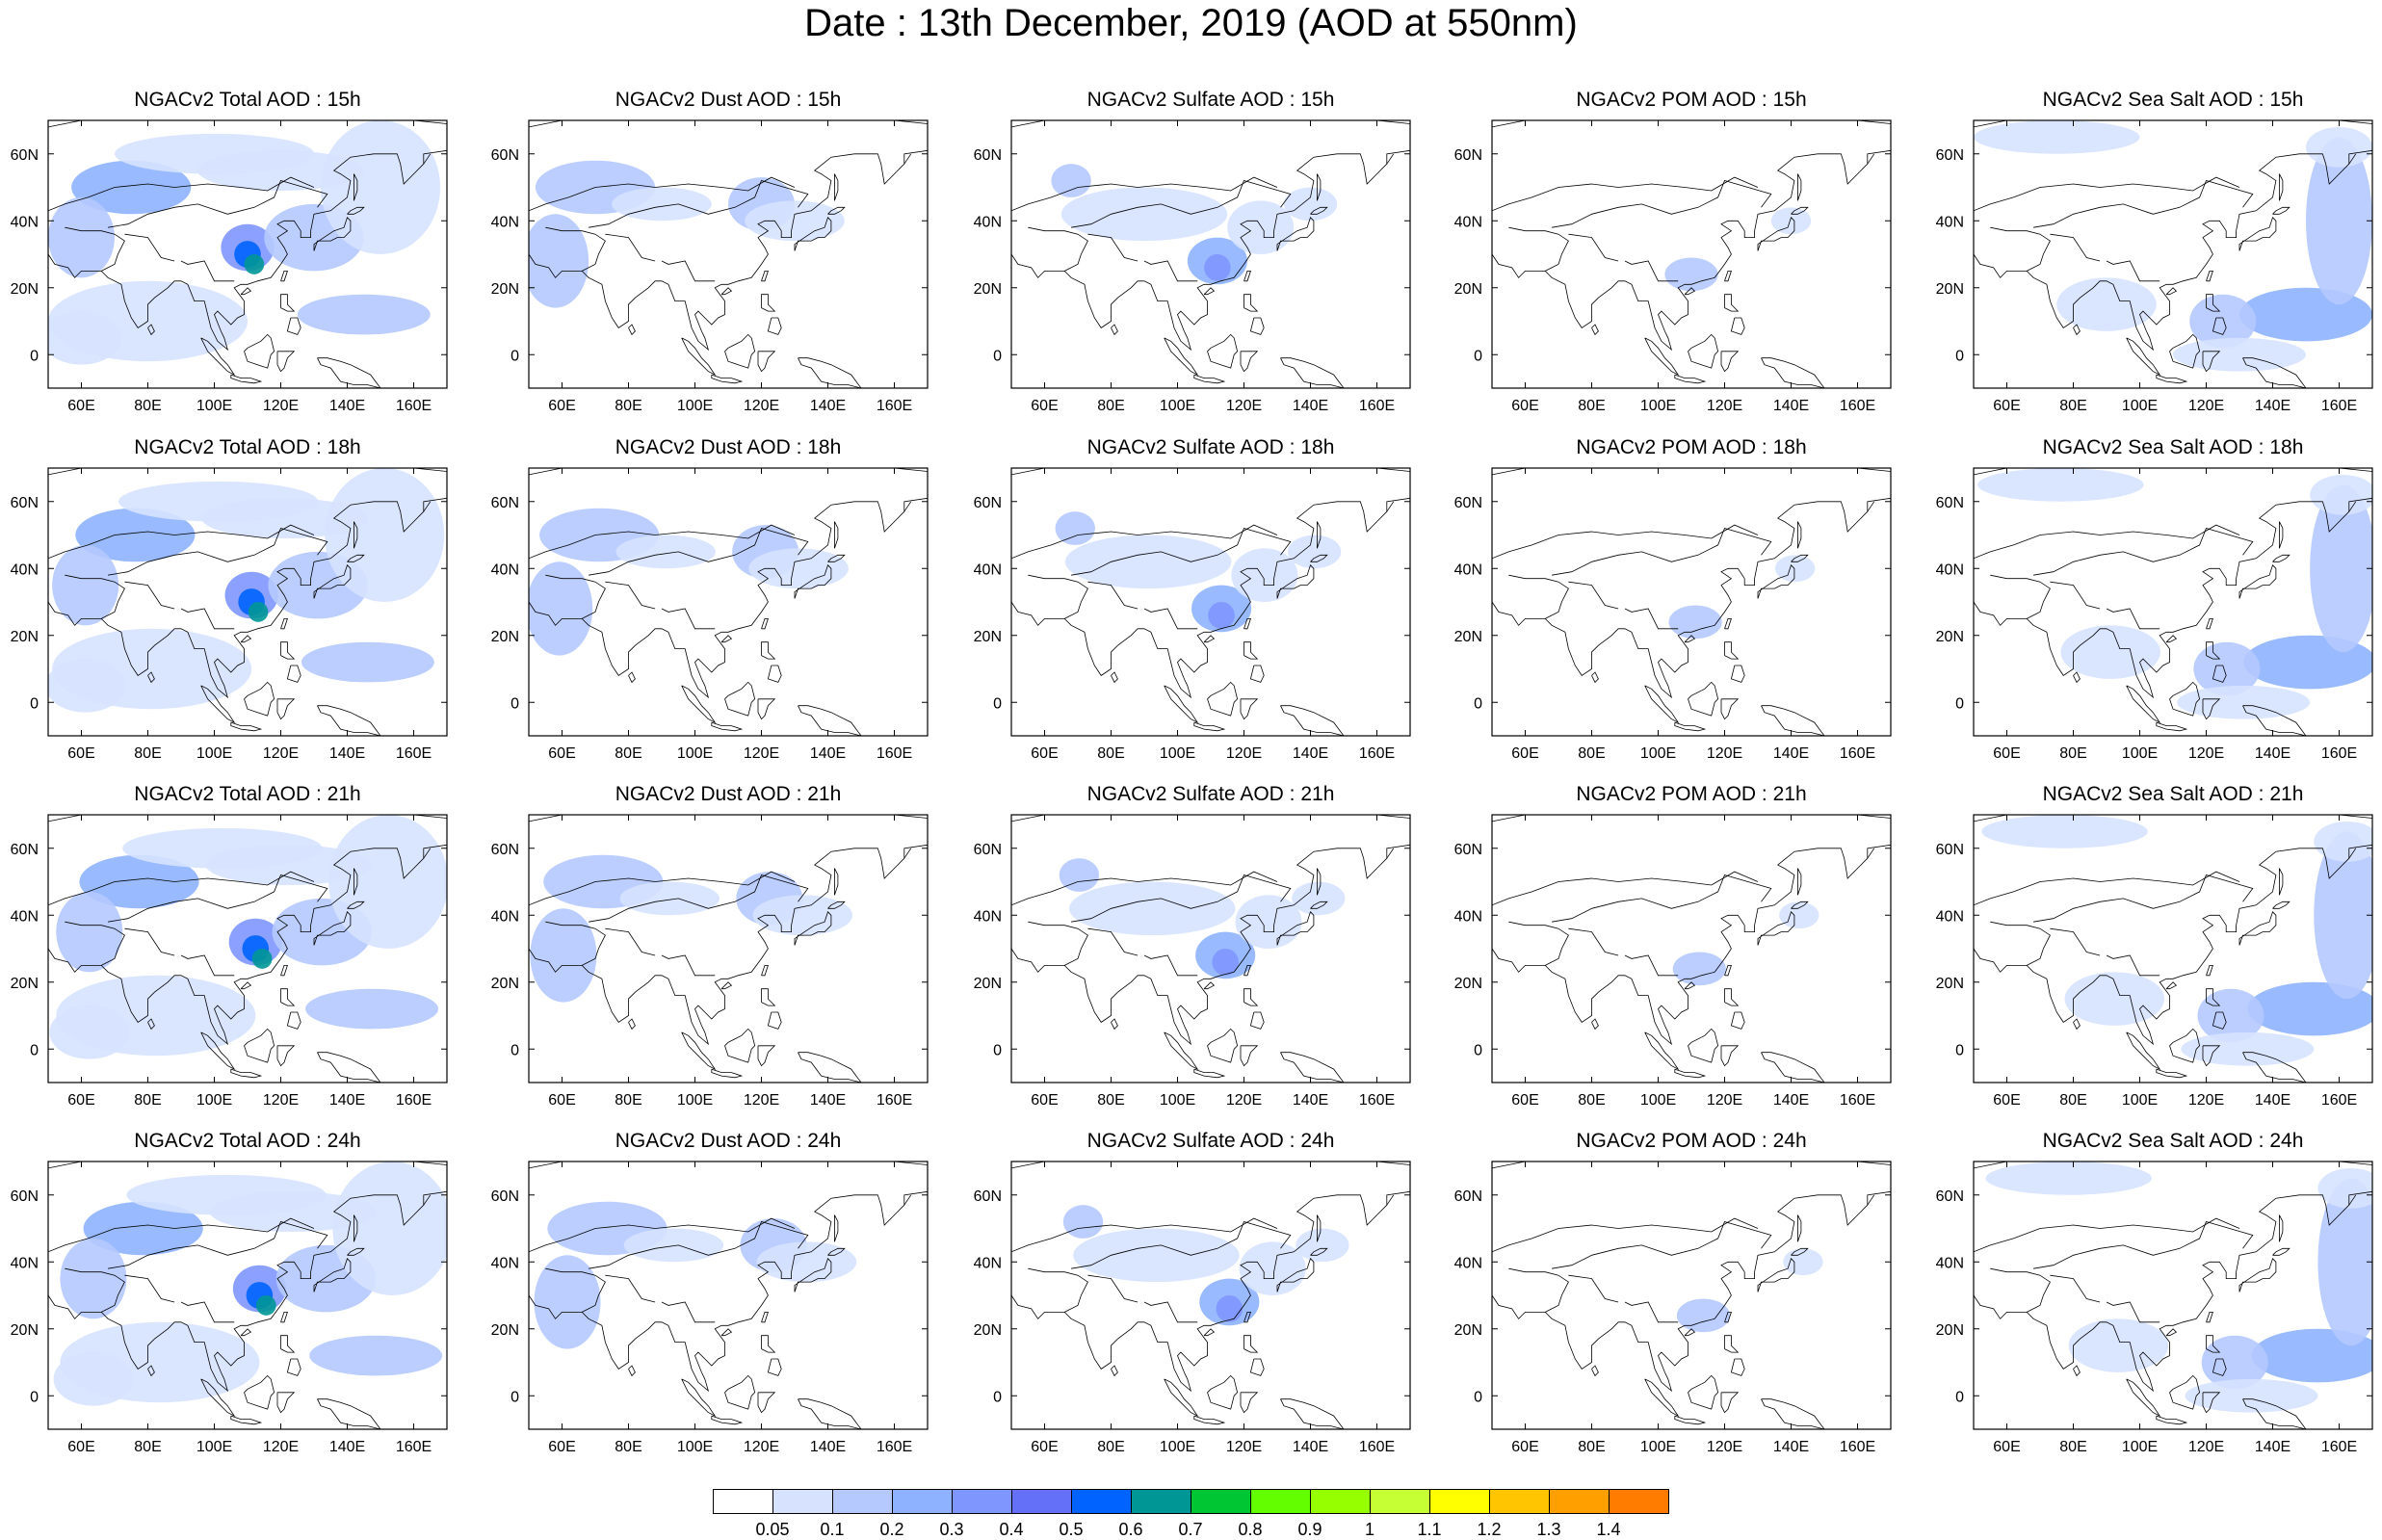 This screenshot has width=2382, height=1540. What do you see at coordinates (1190, 1529) in the screenshot?
I see `colorbar-label: 0.7` at bounding box center [1190, 1529].